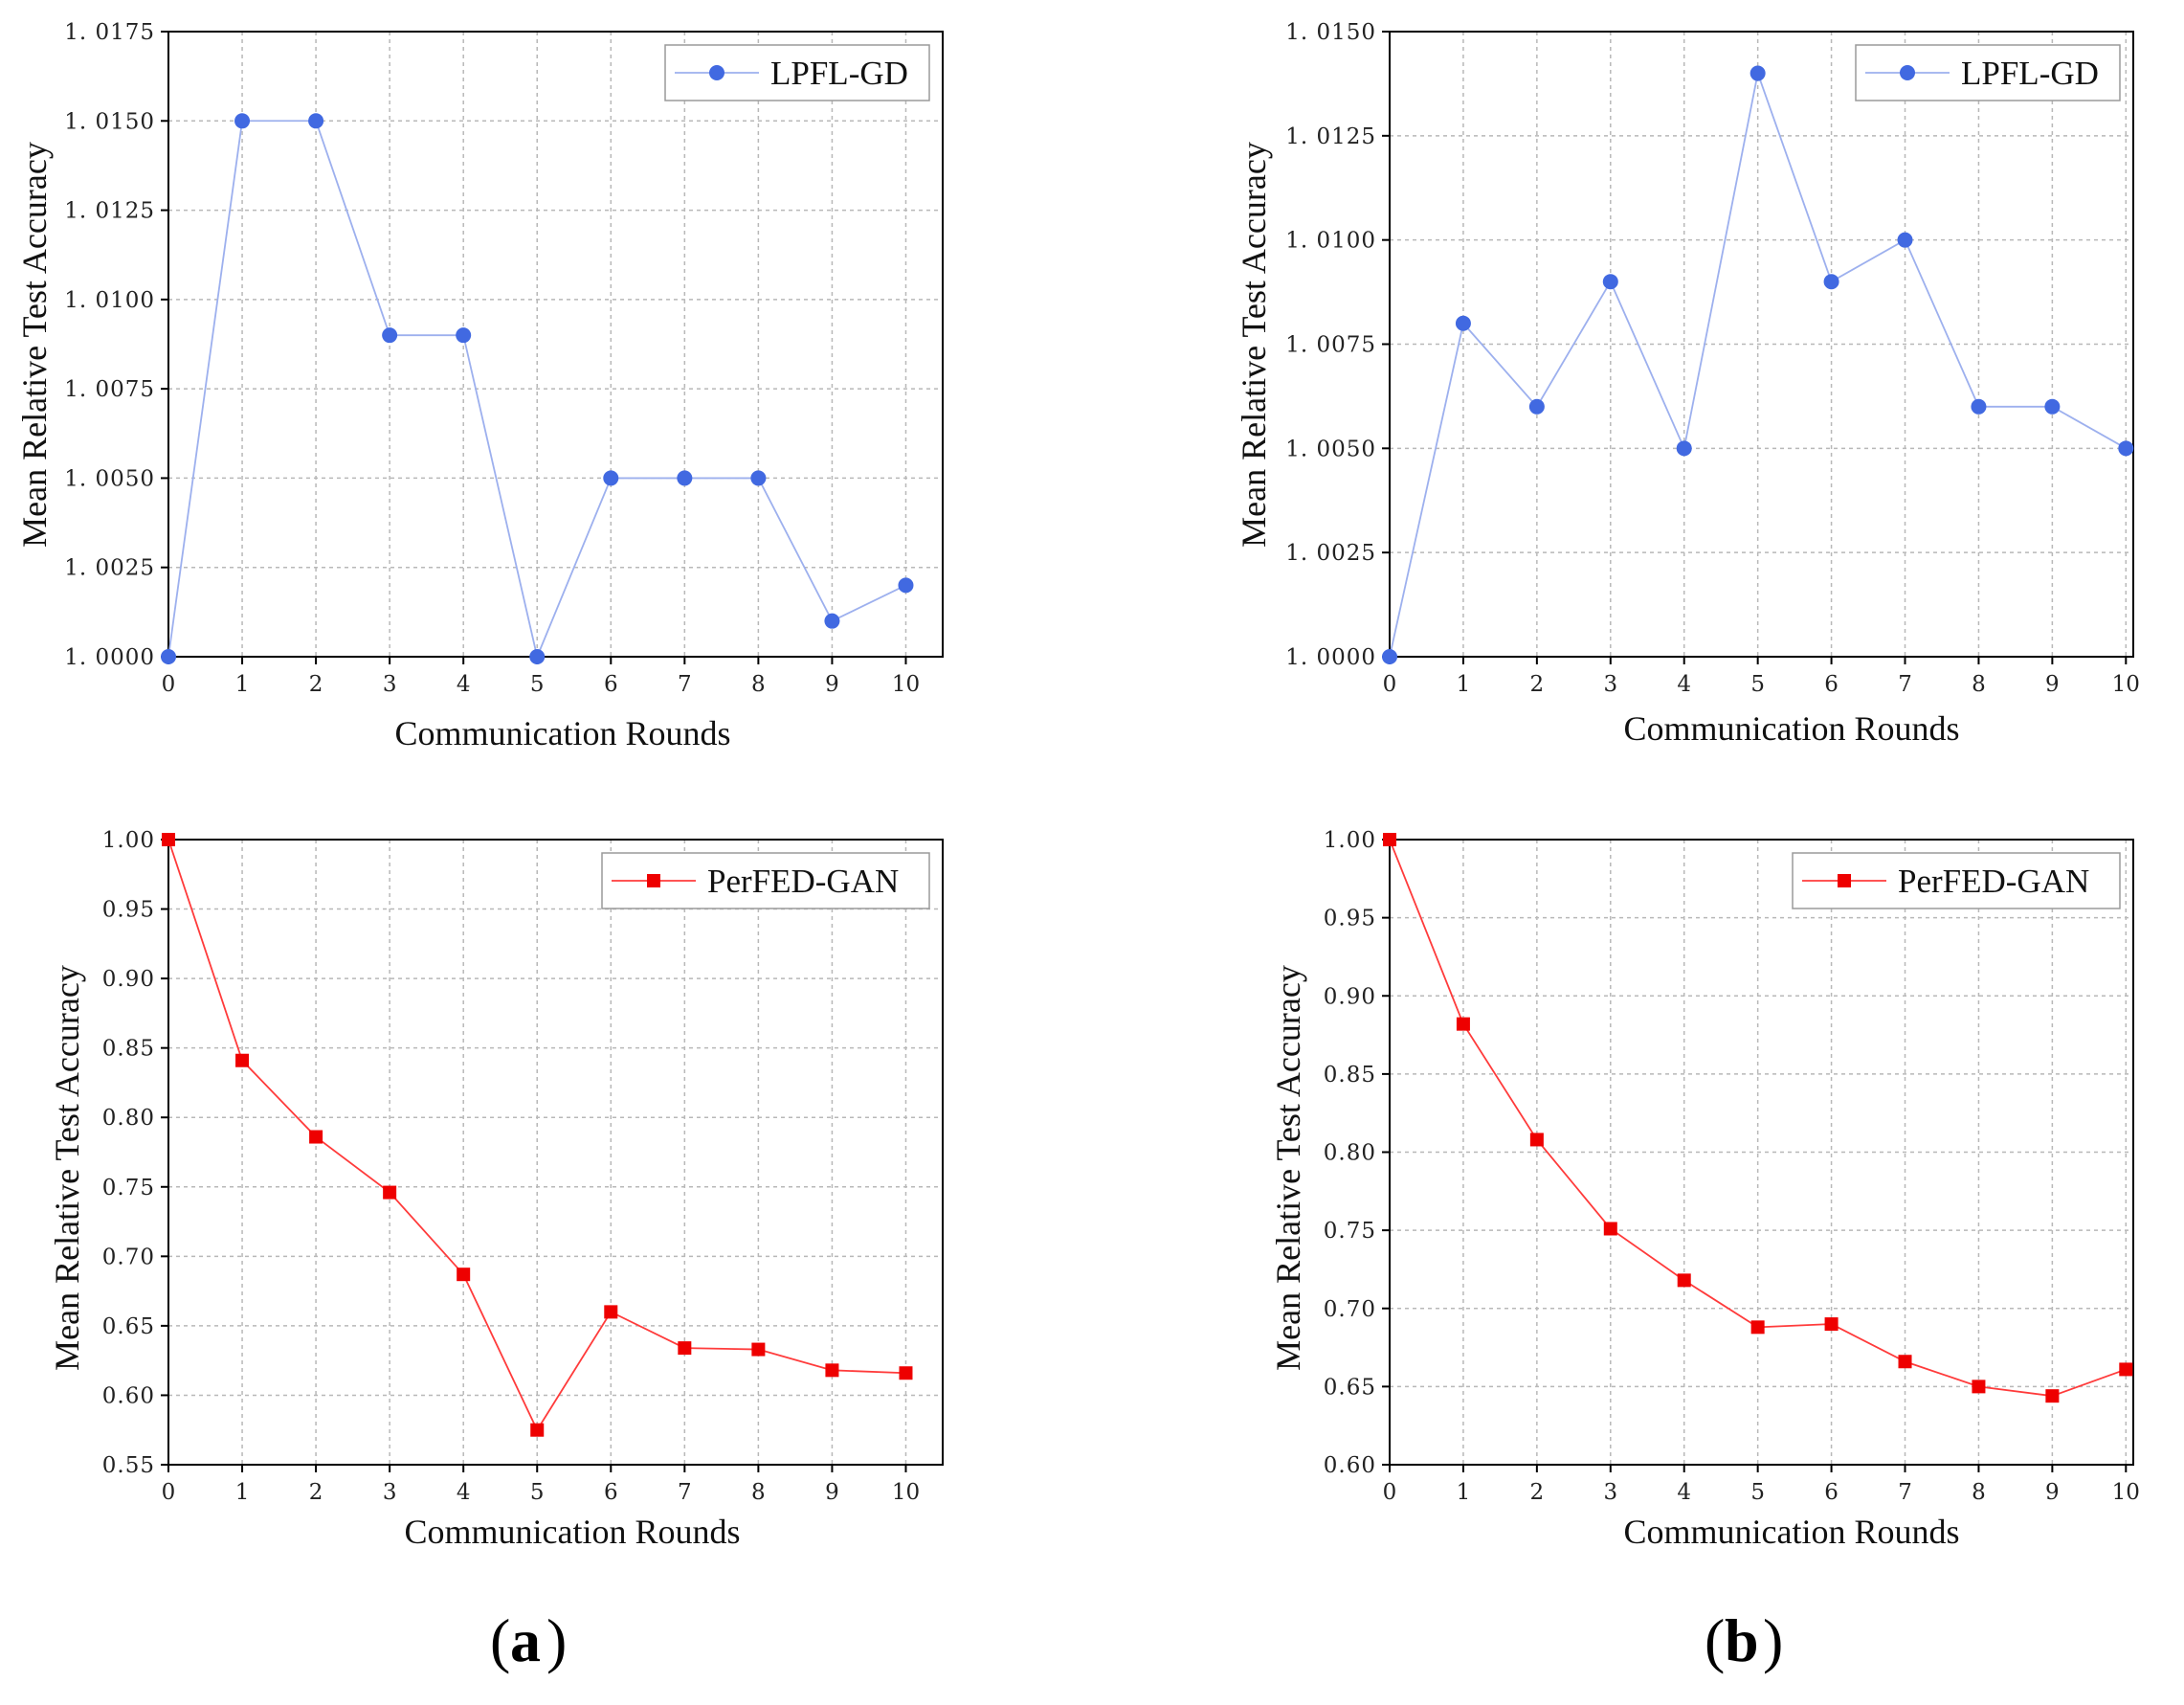 This screenshot has height=1705, width=2184. What do you see at coordinates (1350, 1075) in the screenshot?
I see `y-tick-label: 0.85` at bounding box center [1350, 1075].